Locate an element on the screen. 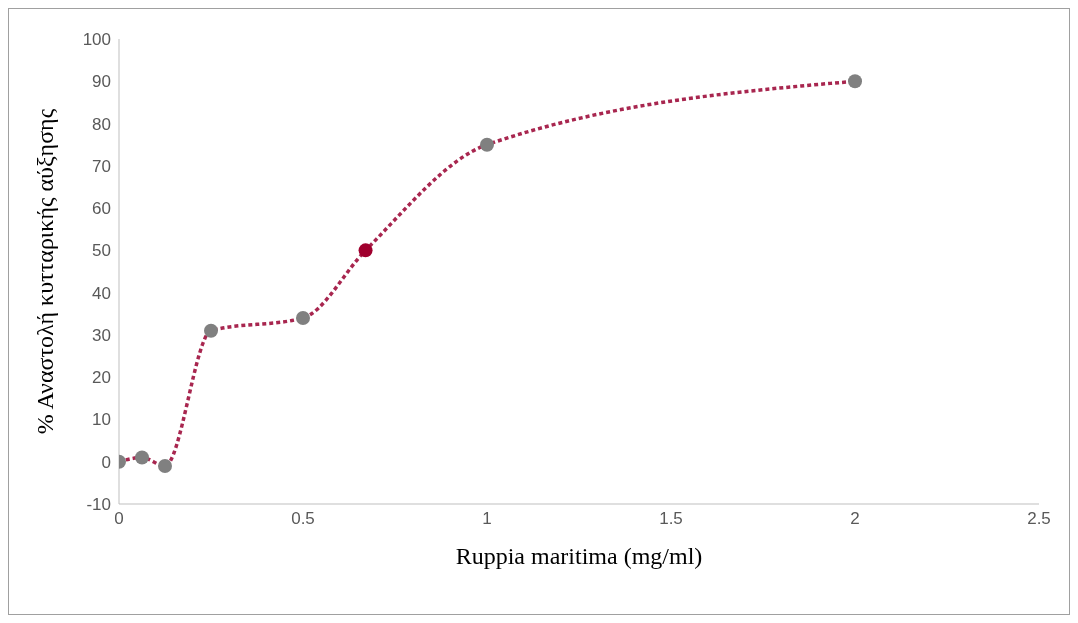 The width and height of the screenshot is (1078, 623). y-tick-label: 30 is located at coordinates (101, 335).